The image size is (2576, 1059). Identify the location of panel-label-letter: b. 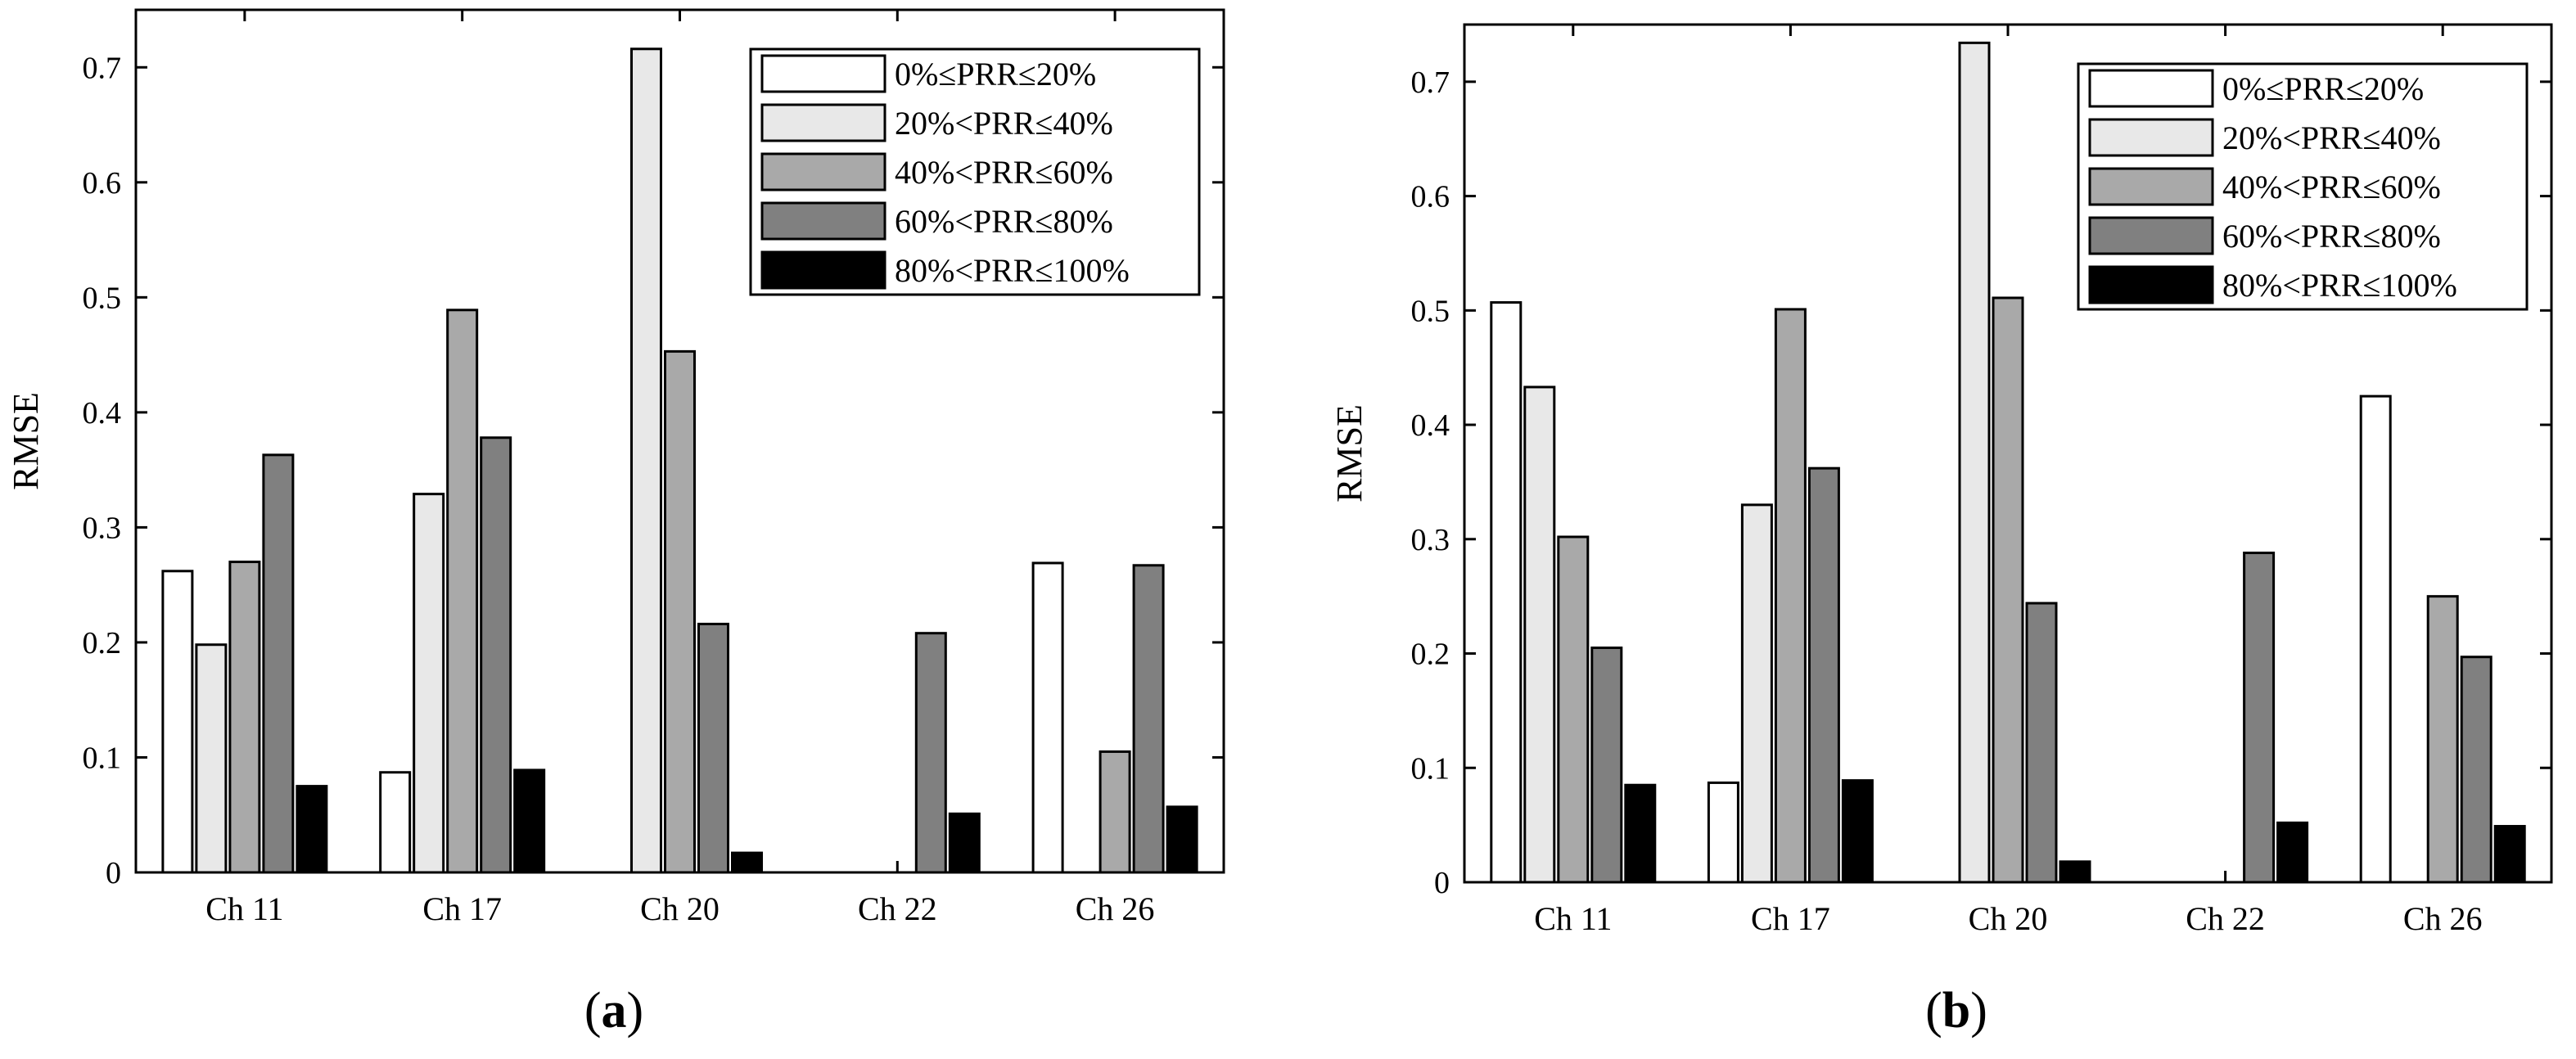
(1956, 1011).